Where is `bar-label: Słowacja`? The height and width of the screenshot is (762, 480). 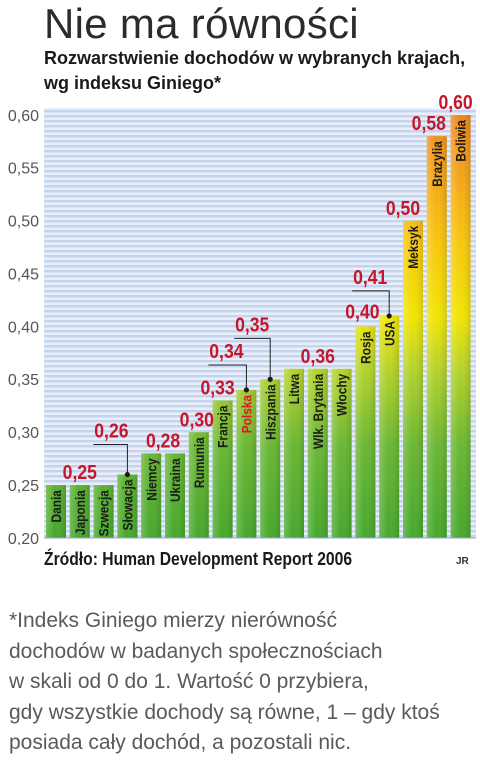 bar-label: Słowacja is located at coordinates (128, 505).